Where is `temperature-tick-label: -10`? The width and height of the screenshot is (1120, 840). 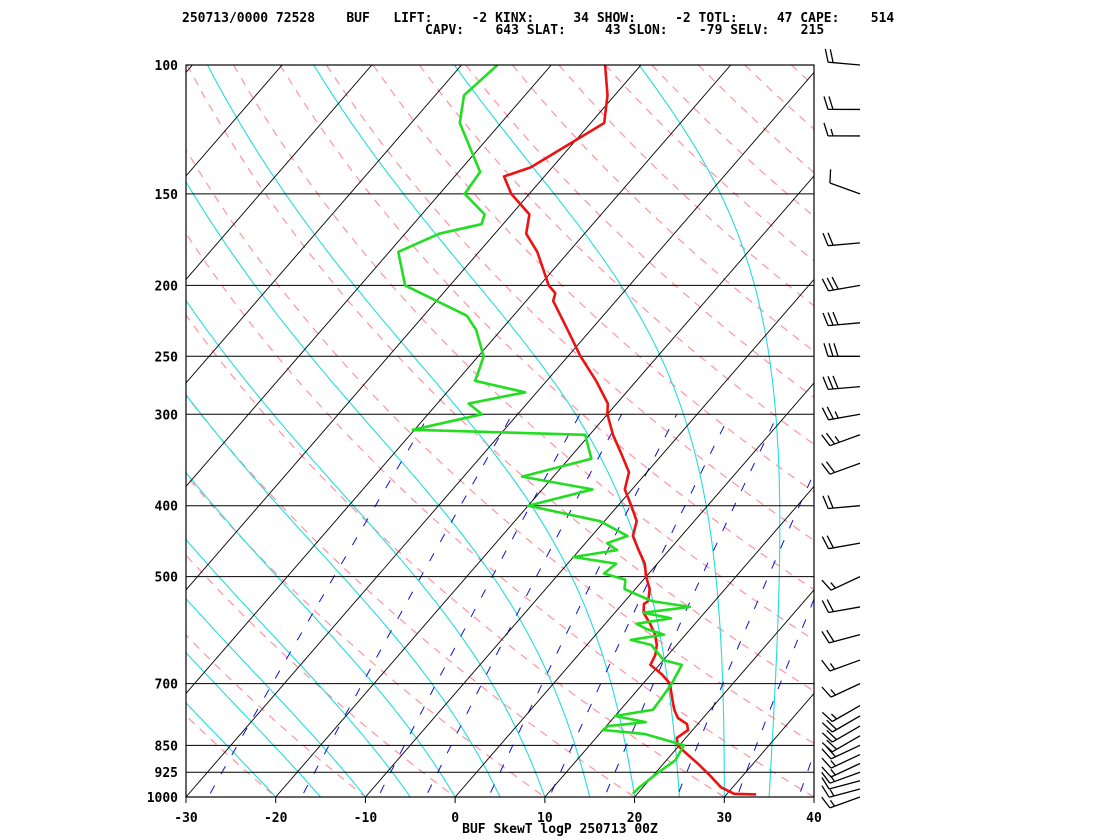
temperature-tick-label: -10 is located at coordinates (366, 818).